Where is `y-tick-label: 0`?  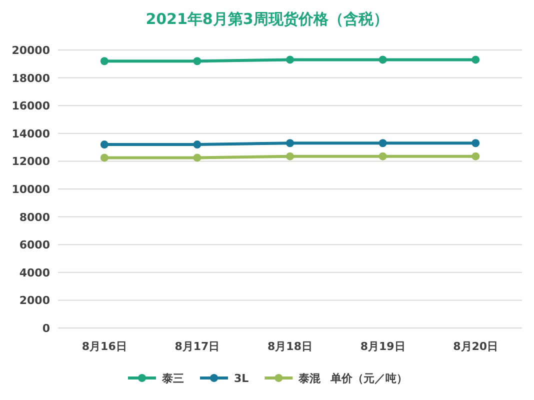 y-tick-label: 0 is located at coordinates (46, 328).